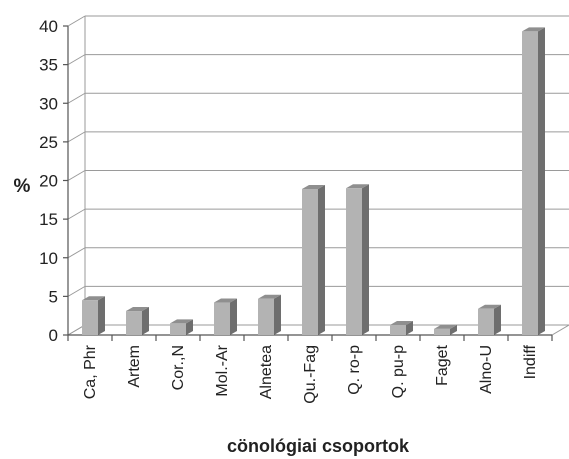  Describe the element at coordinates (266, 372) in the screenshot. I see `x-tick-label: Alnetea` at that location.